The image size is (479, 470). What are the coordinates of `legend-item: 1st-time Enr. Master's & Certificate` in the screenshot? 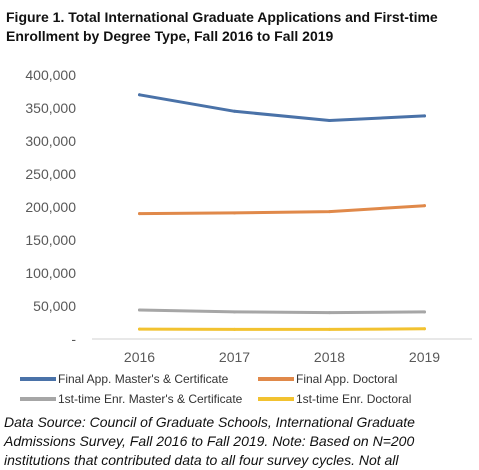 It's located at (131, 399).